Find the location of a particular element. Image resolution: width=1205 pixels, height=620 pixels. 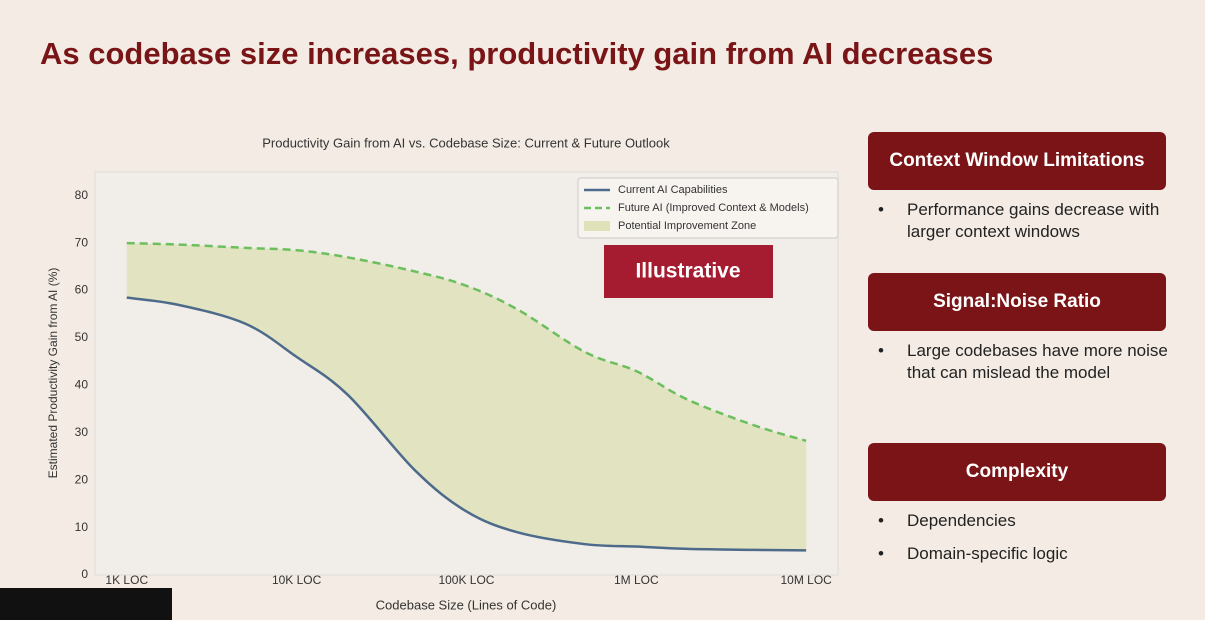

bullet: Domain-specific logic is located at coordinates (1023, 554).